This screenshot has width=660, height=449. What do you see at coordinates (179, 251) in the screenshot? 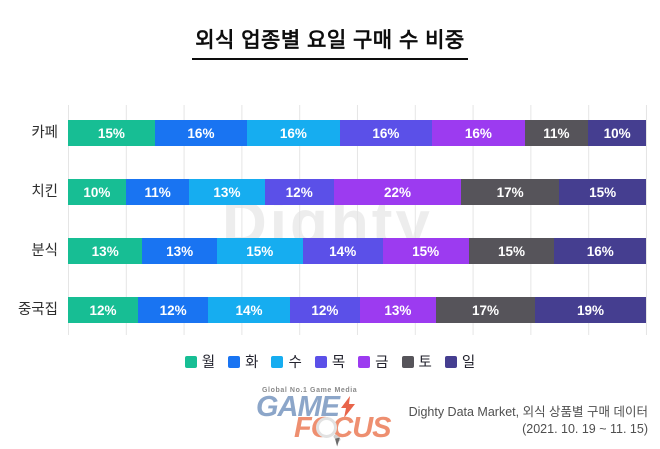
I see `bar-segment-화: 13%` at bounding box center [179, 251].